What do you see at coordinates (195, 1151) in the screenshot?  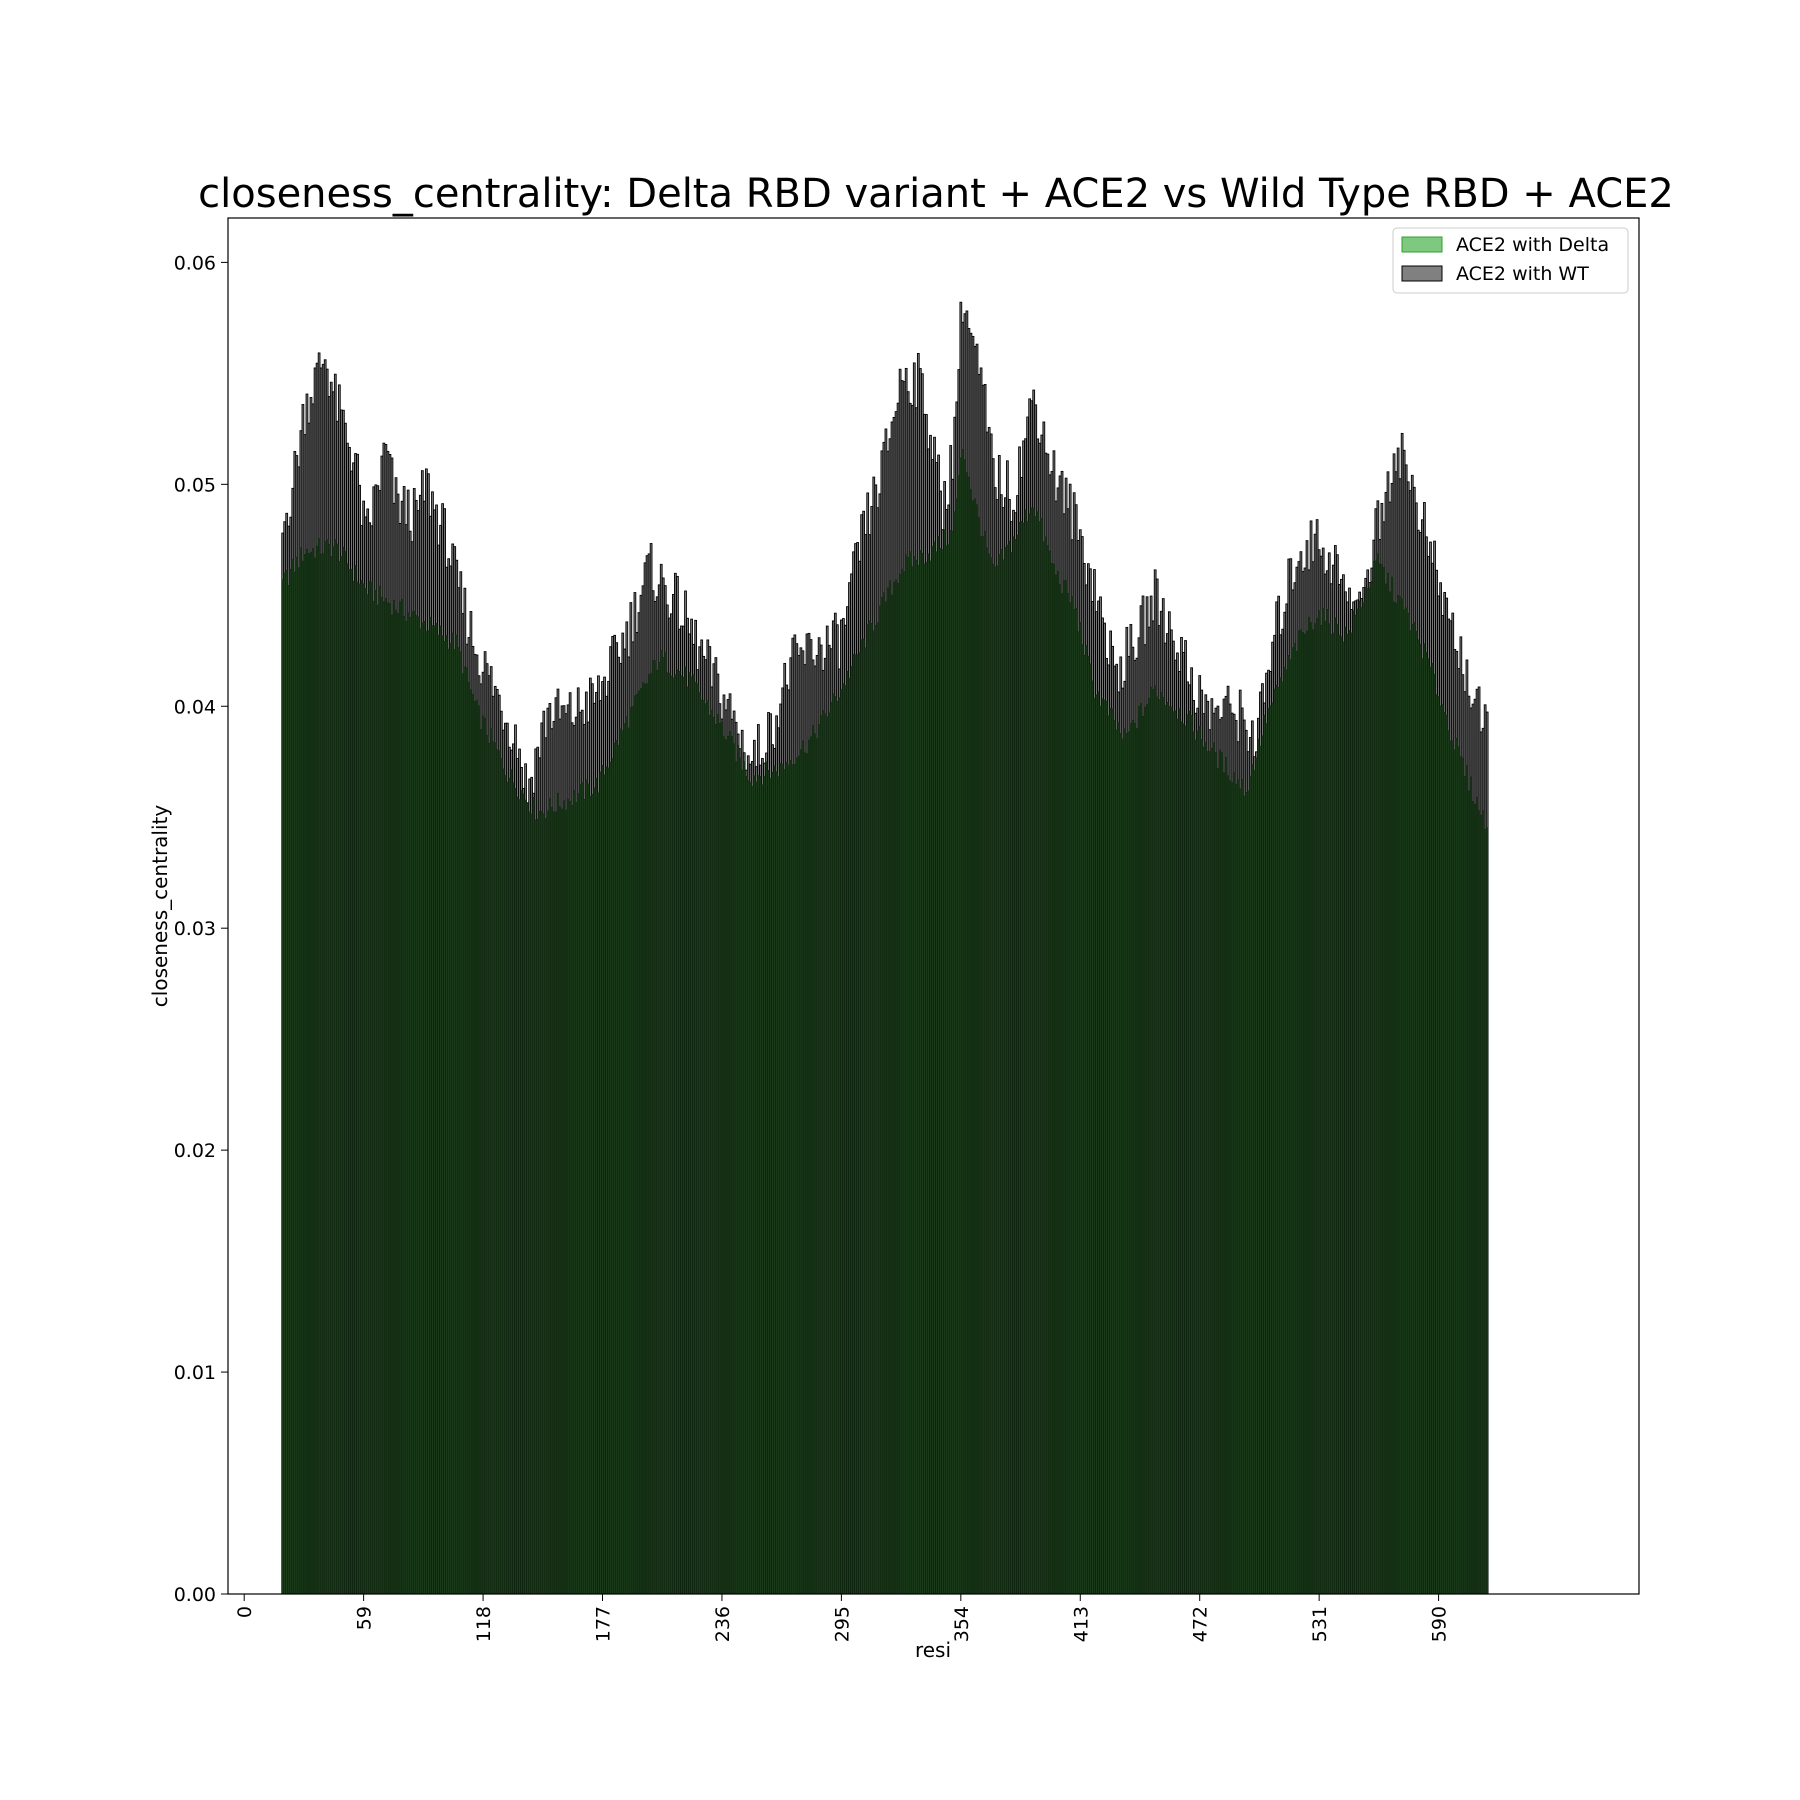 I see `y-tick-label: 0.02` at bounding box center [195, 1151].